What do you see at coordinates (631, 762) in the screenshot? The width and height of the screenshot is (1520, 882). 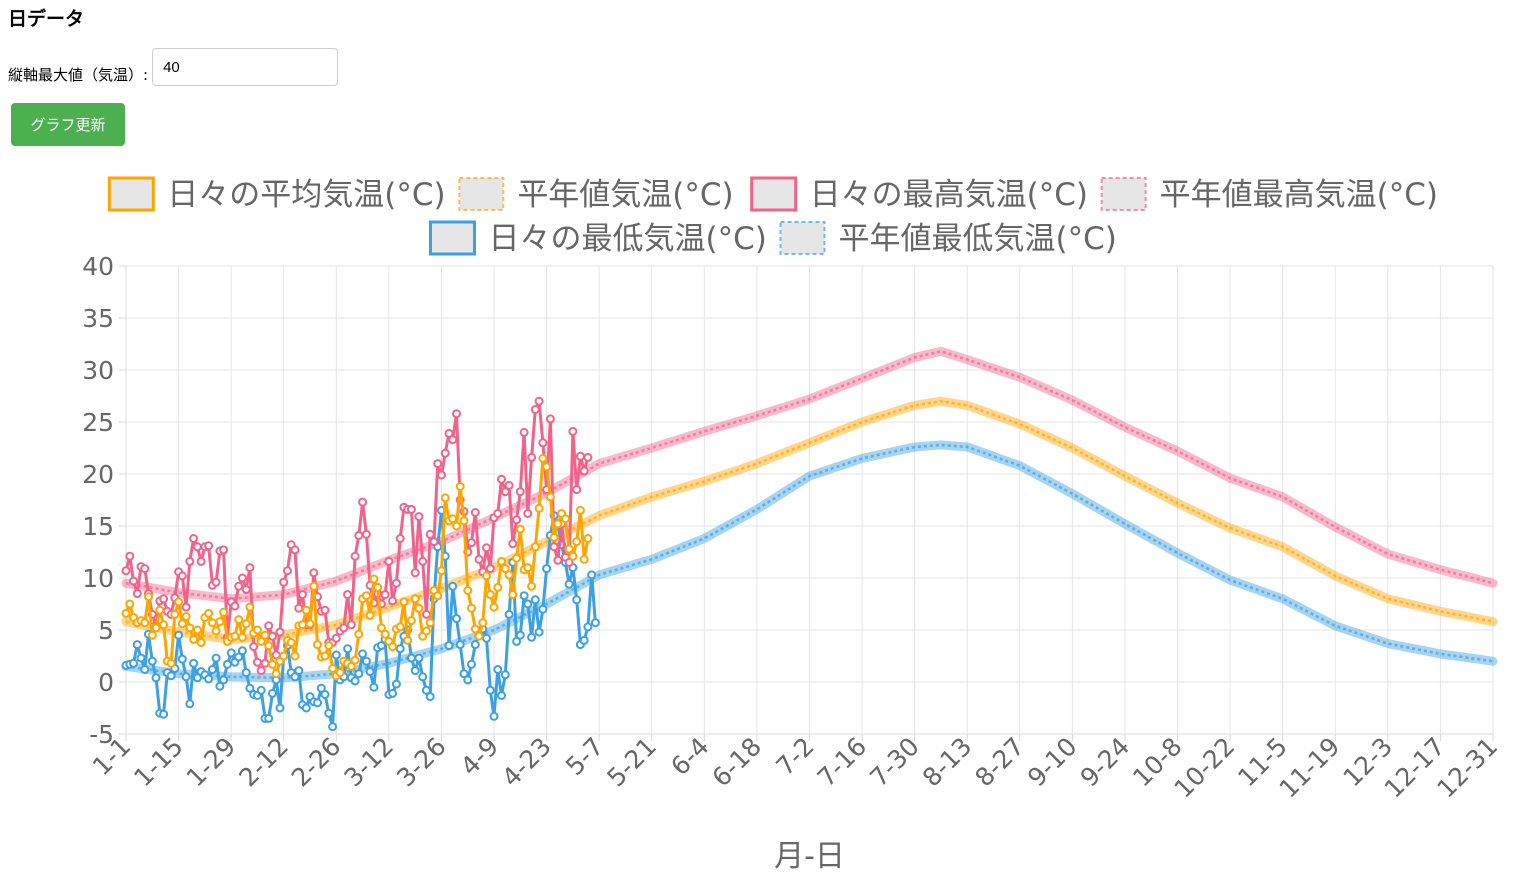 I see `x-tick-label: 5-21` at bounding box center [631, 762].